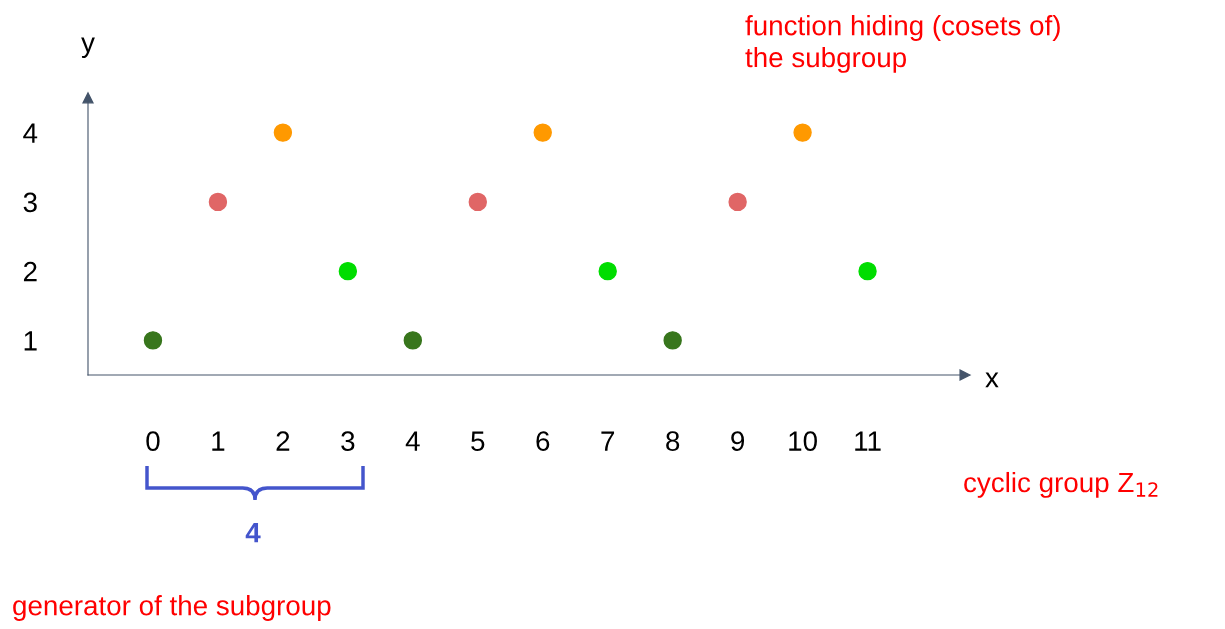 Image resolution: width=1225 pixels, height=629 pixels. Describe the element at coordinates (902, 44) in the screenshot. I see `text: function hiding (cosets of) the subgroup` at that location.